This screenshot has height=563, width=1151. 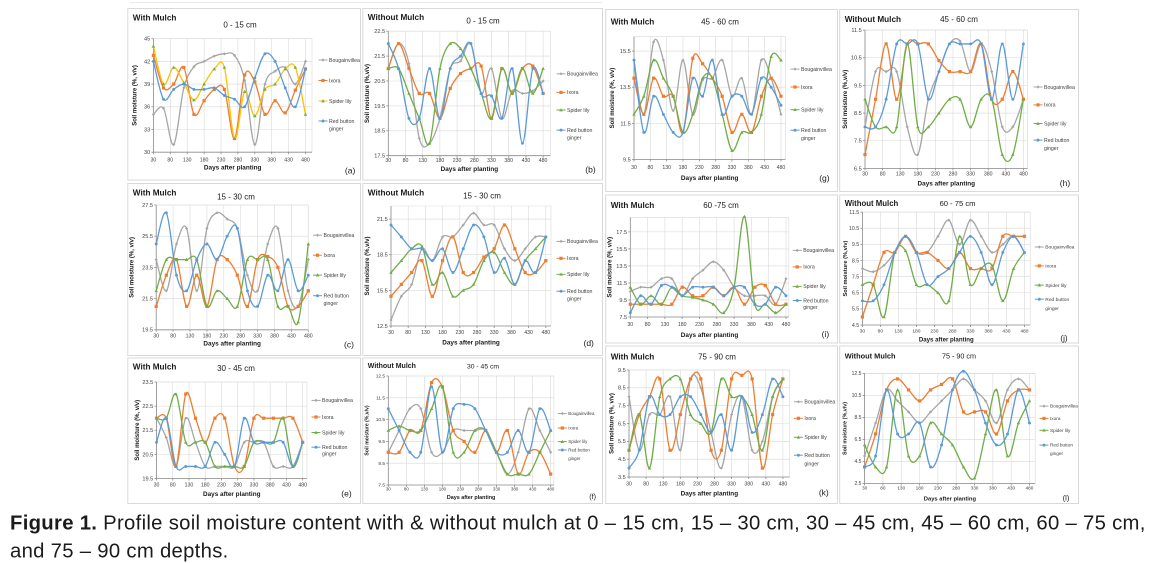 What do you see at coordinates (959, 19) in the screenshot?
I see `svg-text: 45 - 60 cm` at bounding box center [959, 19].